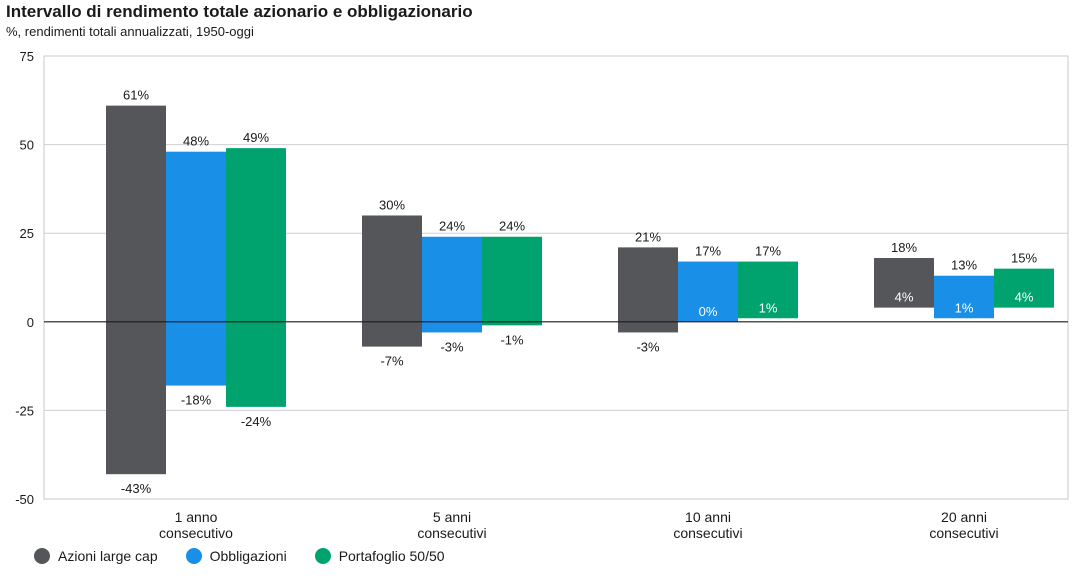 The image size is (1074, 580). I want to click on data-label-high: 18%, so click(904, 247).